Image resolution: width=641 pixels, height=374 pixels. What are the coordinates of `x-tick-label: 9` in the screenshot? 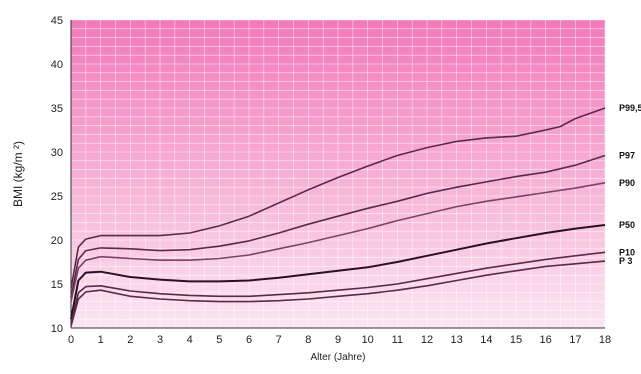 It's located at (338, 340).